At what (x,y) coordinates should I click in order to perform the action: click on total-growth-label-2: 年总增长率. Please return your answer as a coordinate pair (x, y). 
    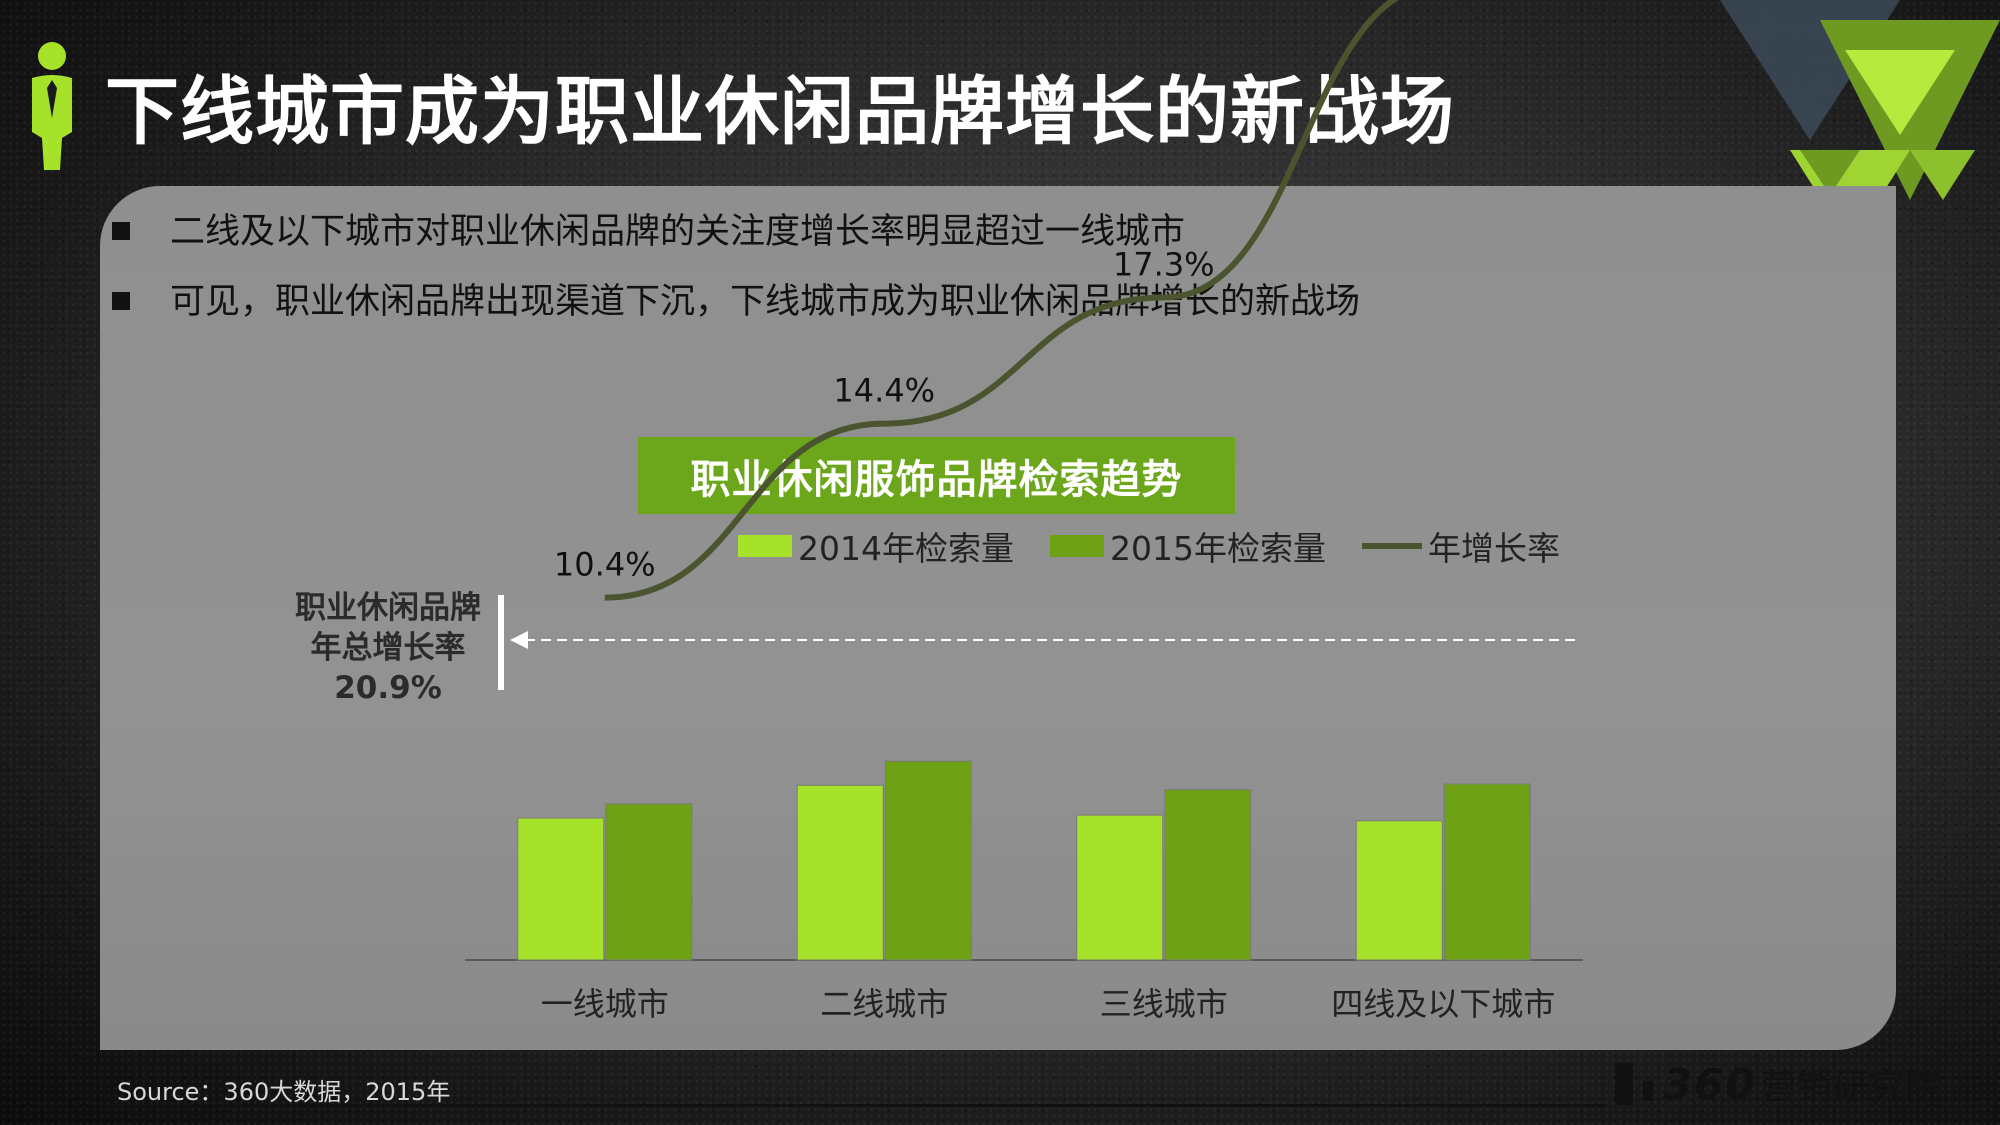
    Looking at the image, I should click on (388, 648).